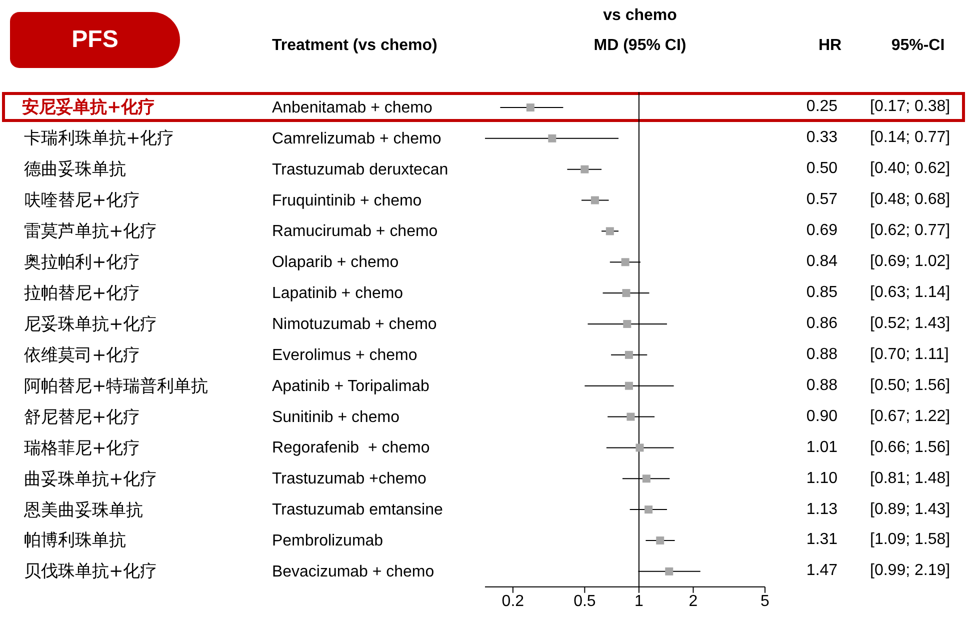 The width and height of the screenshot is (973, 628). What do you see at coordinates (355, 231) in the screenshot?
I see `y-tick-label: Ramucirumab + chemo` at bounding box center [355, 231].